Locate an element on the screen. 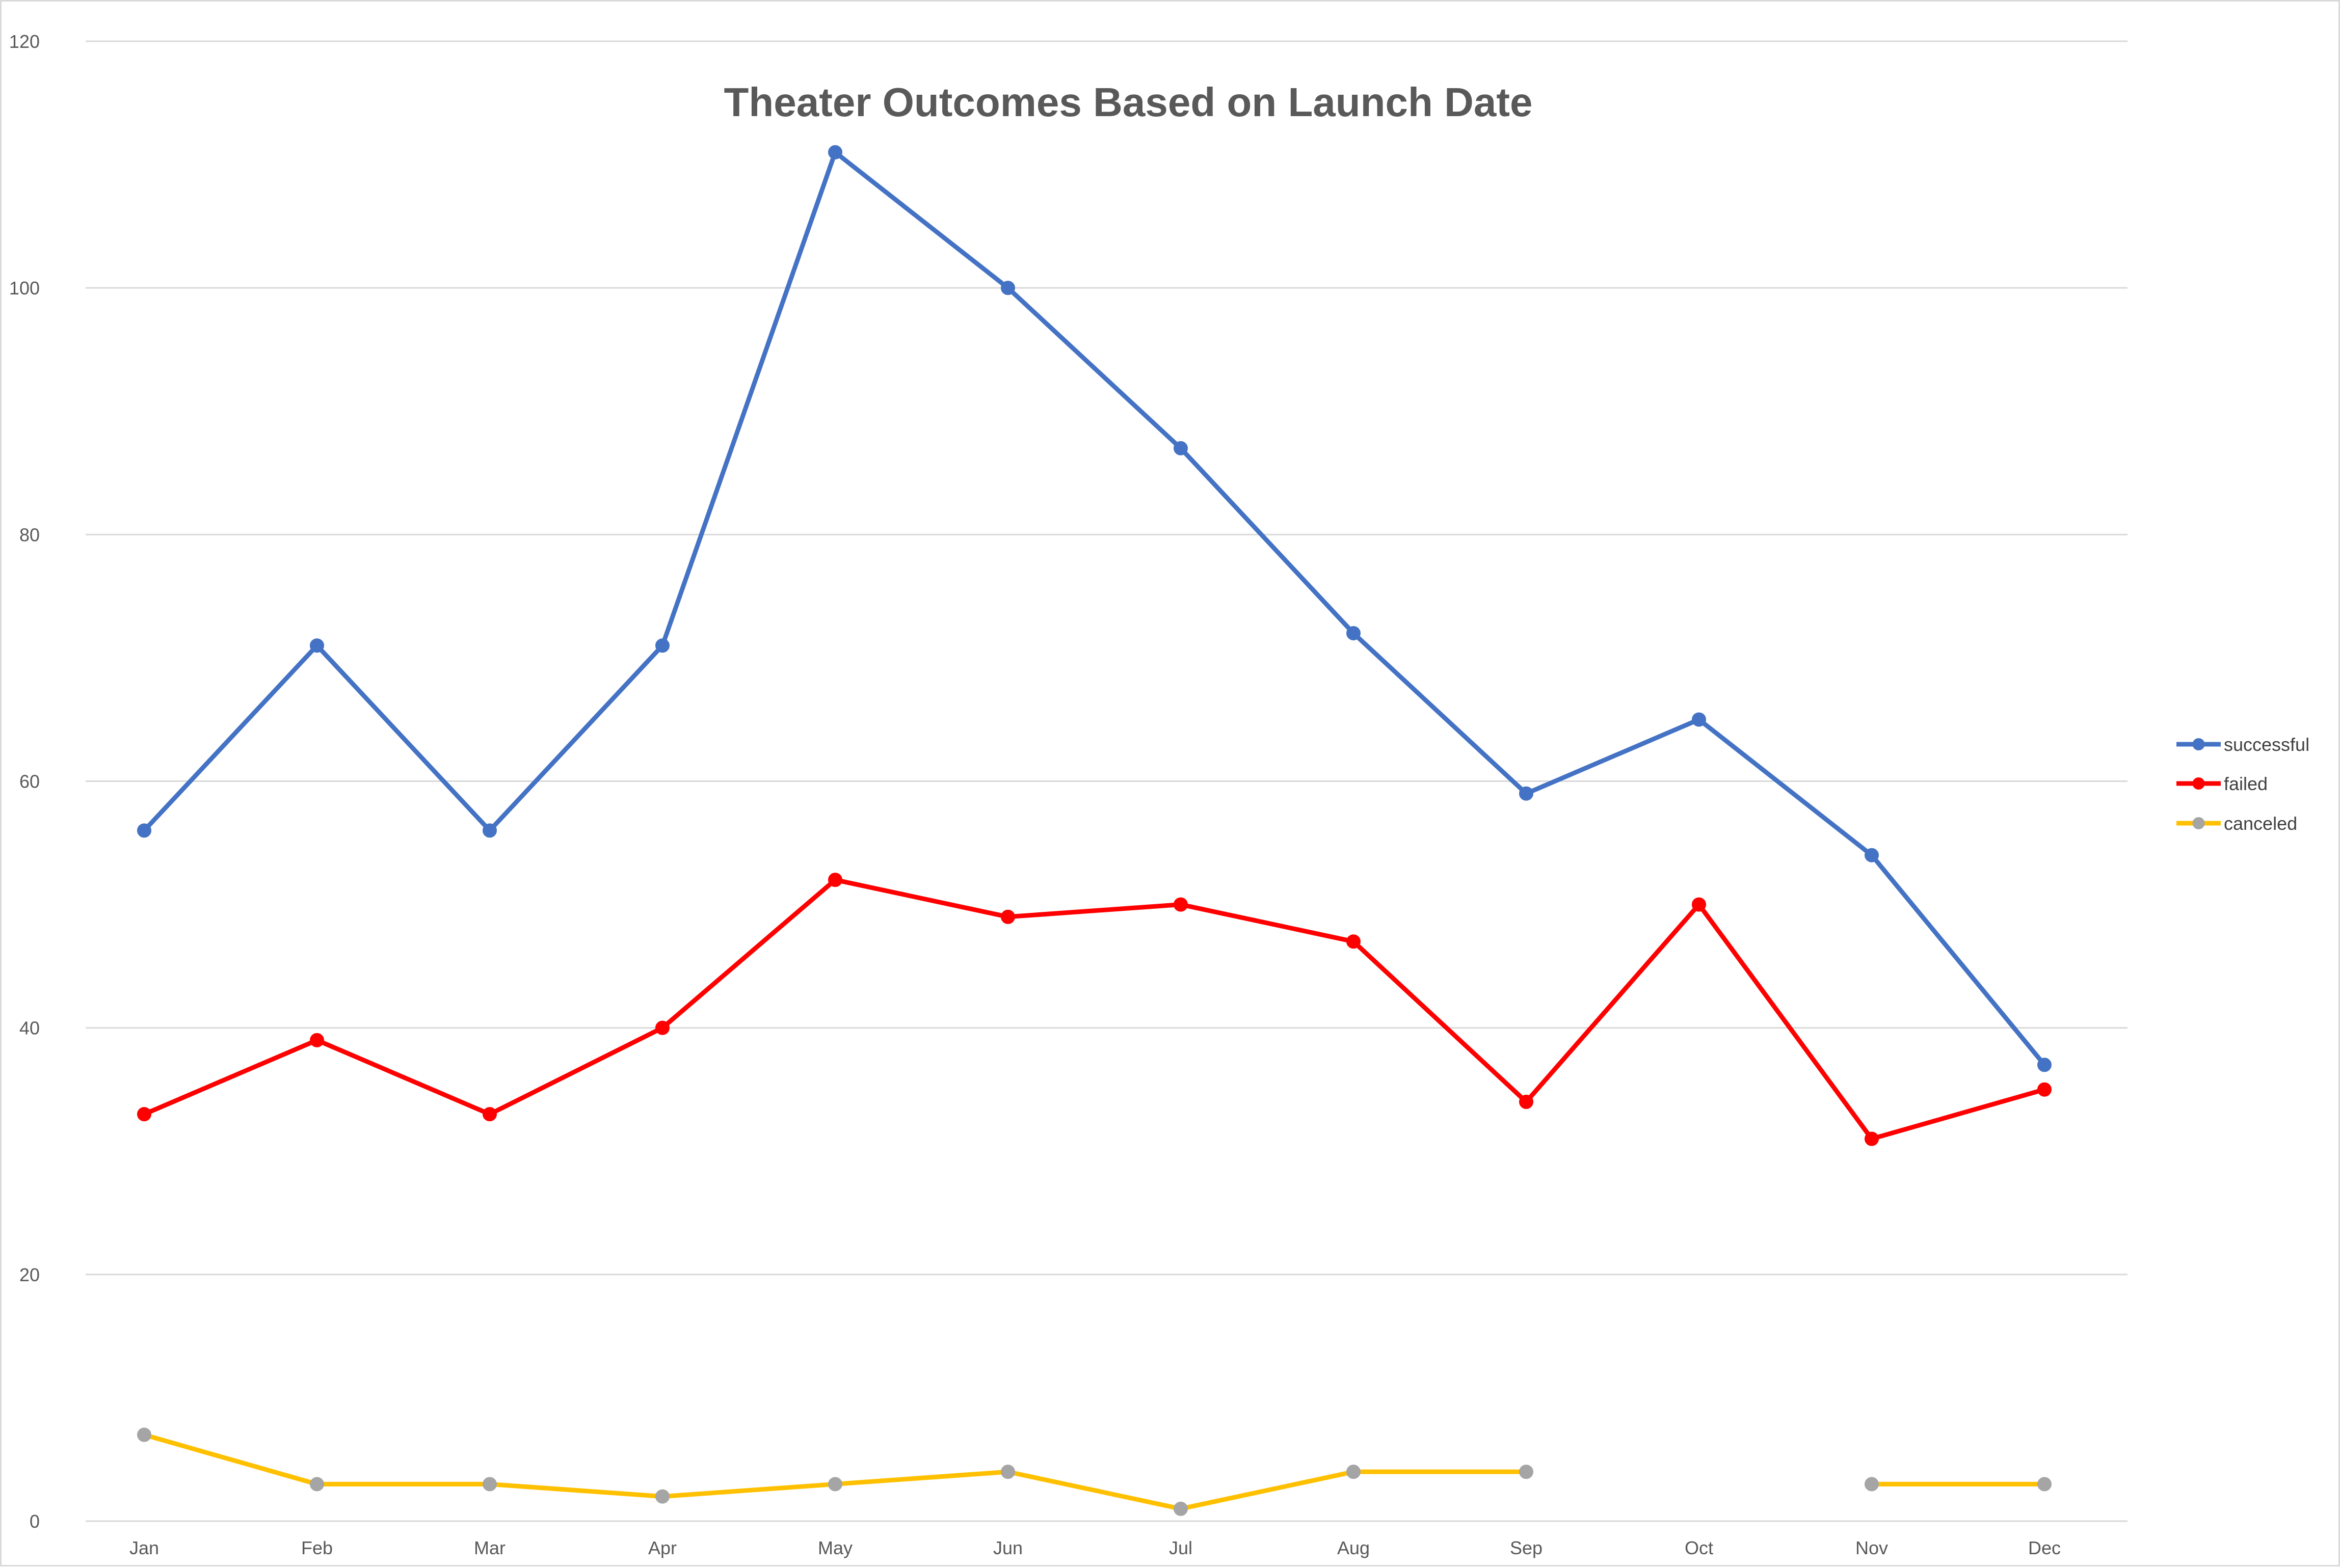  data-point-successful-Dec is located at coordinates (2044, 1065).